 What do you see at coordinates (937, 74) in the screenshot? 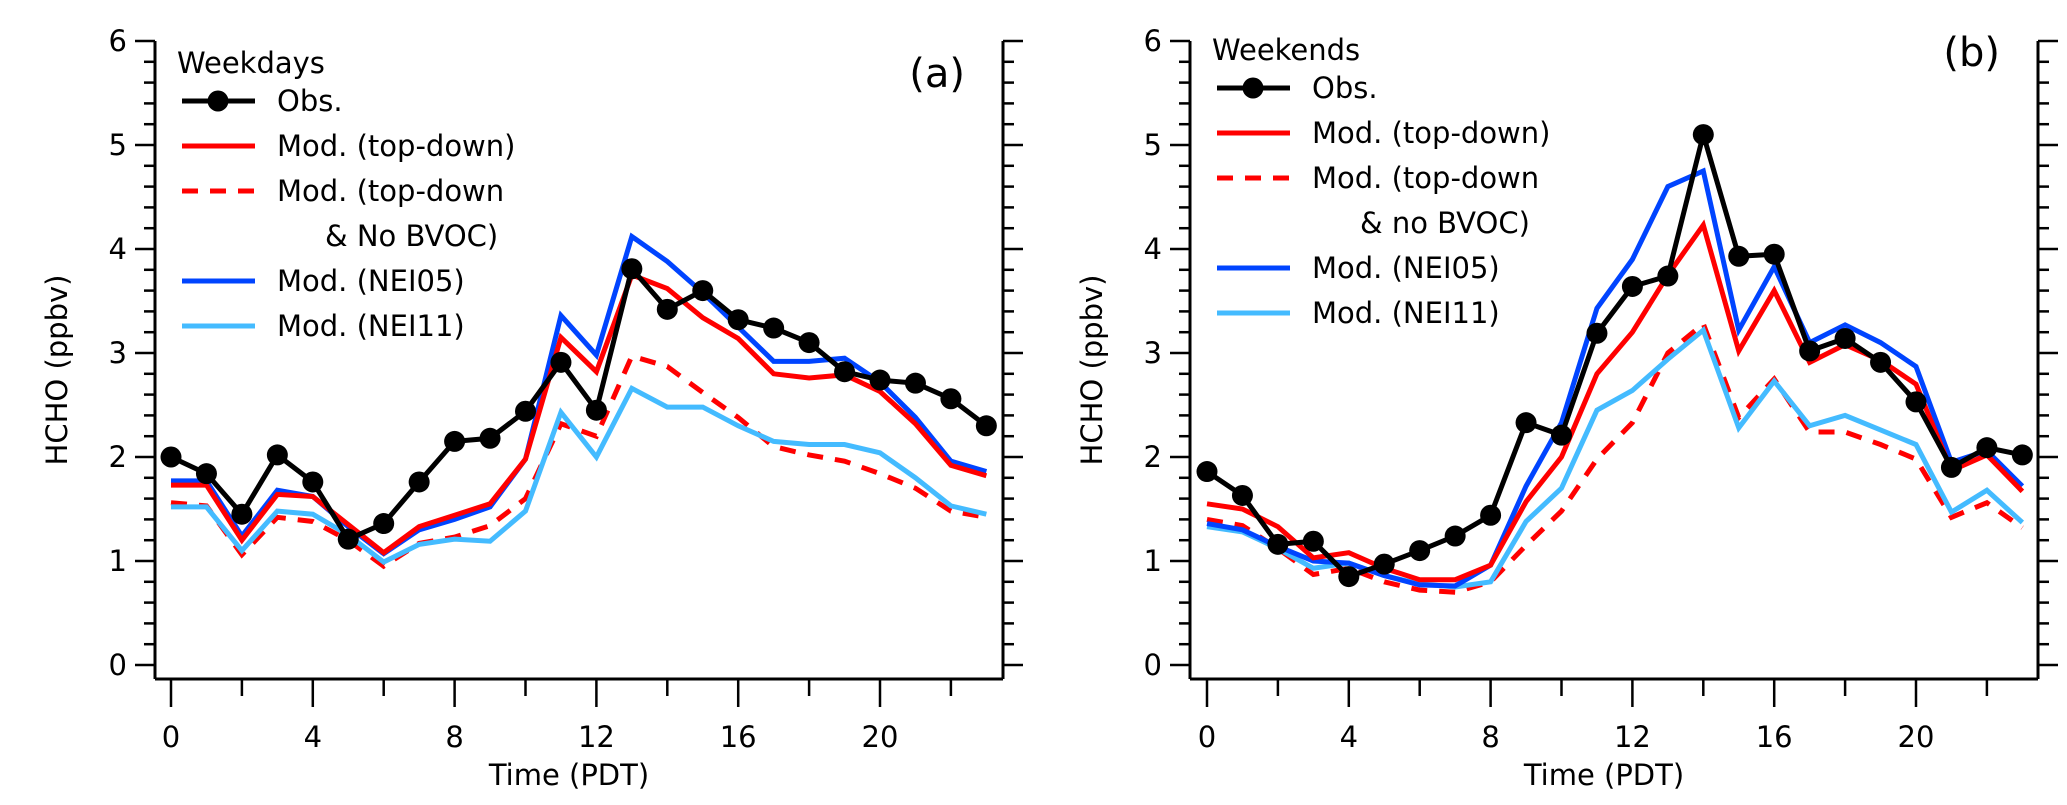
I see `panel-label: (a)` at bounding box center [937, 74].